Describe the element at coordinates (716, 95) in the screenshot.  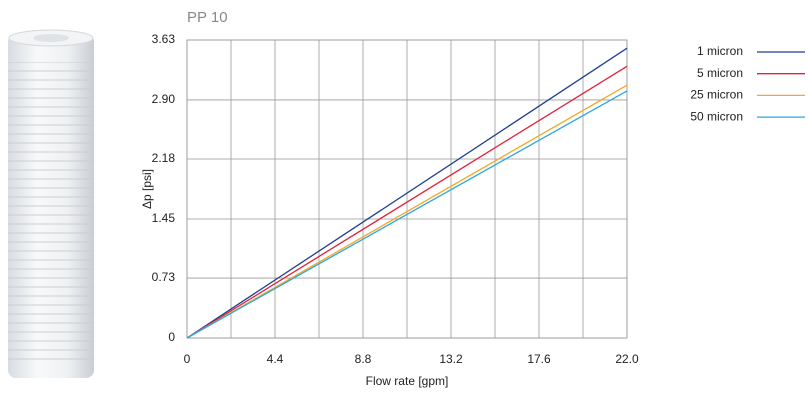
I see `legend-label: 25 micron` at that location.